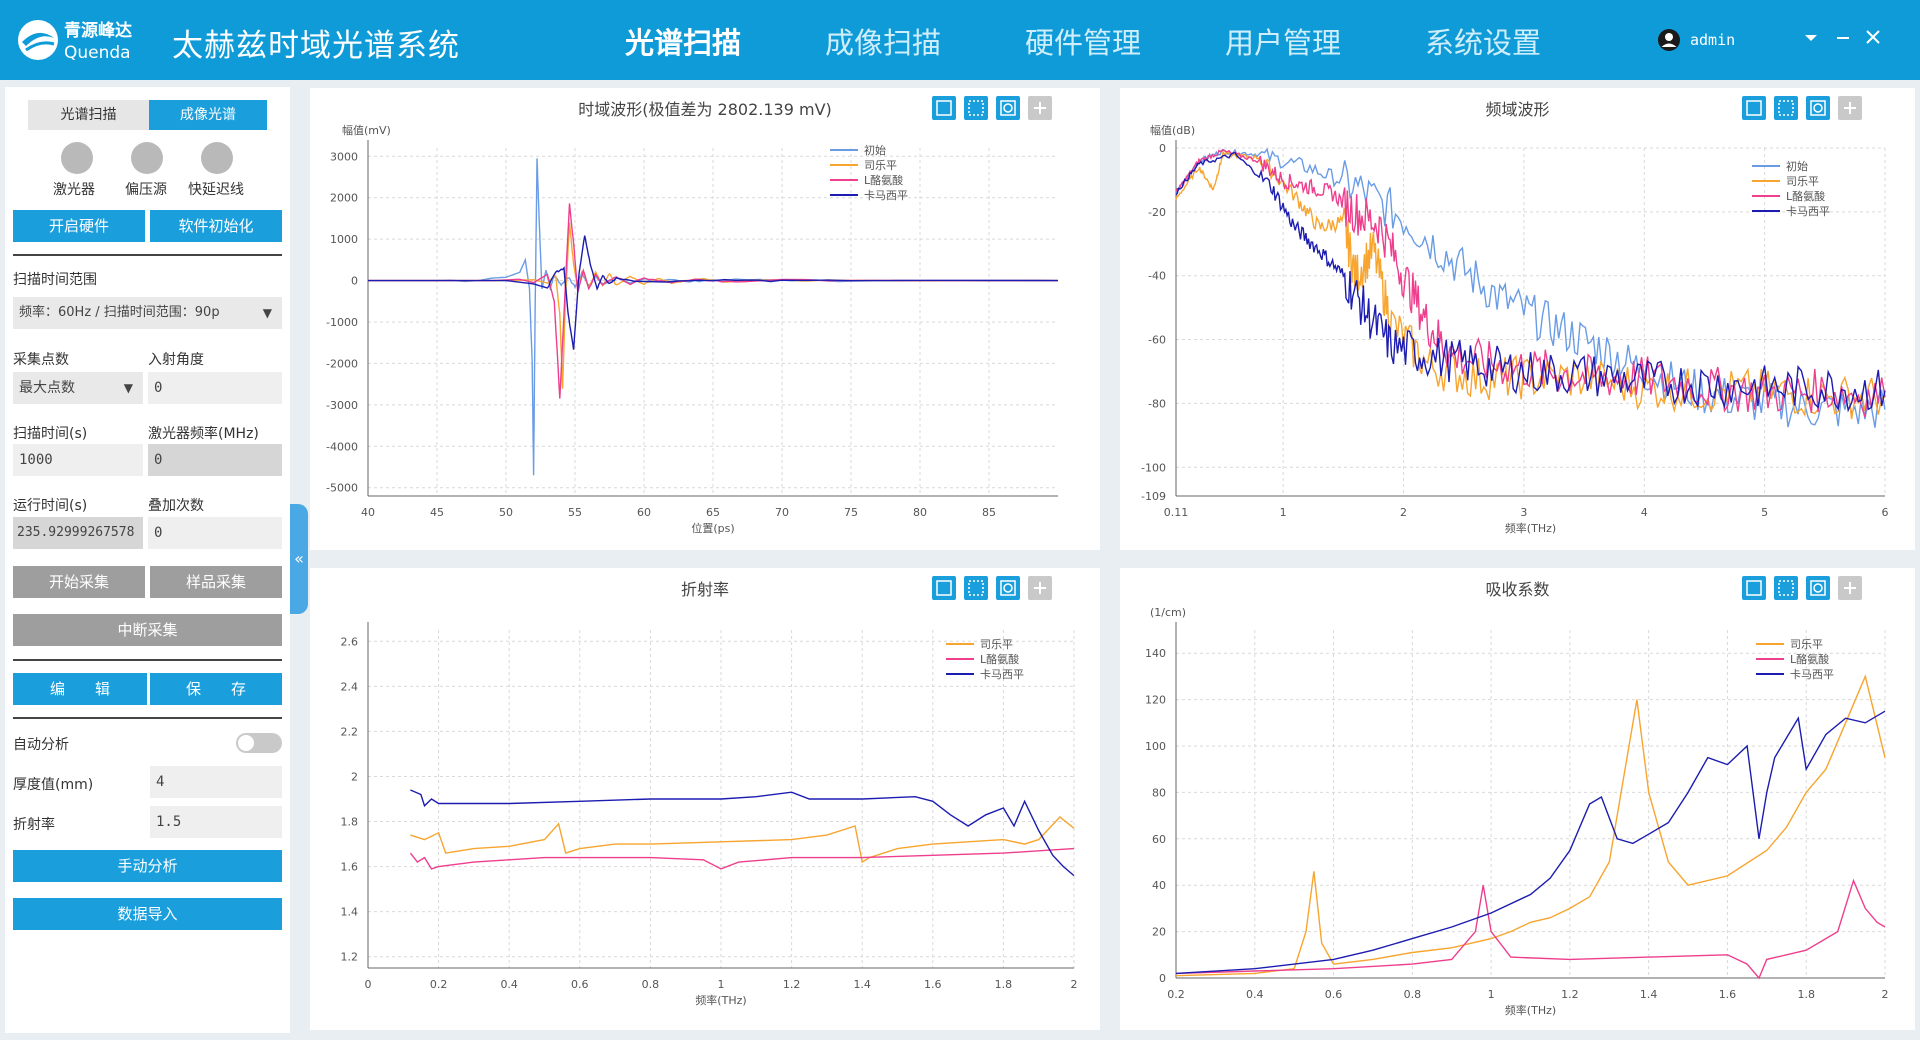 The height and width of the screenshot is (1040, 1920). Describe the element at coordinates (216, 689) in the screenshot. I see `save-button: 保 存` at that location.